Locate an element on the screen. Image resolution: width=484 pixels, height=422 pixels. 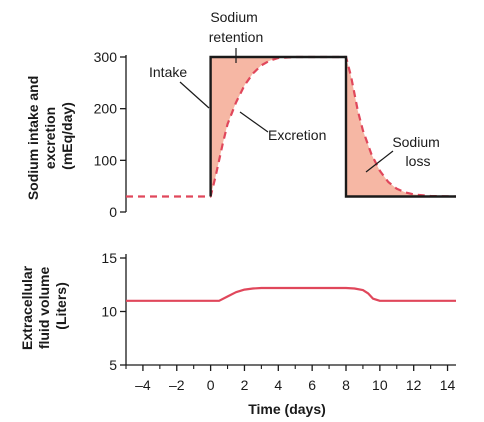
y-axis-label-line: excretion is located at coordinates (50, 138).